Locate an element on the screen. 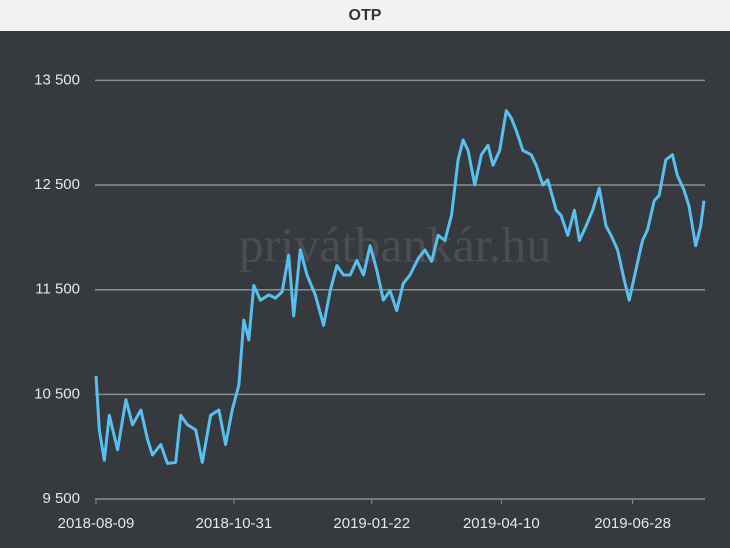 This screenshot has height=548, width=730. x-tick-label: 2019-06-28 is located at coordinates (632, 523).